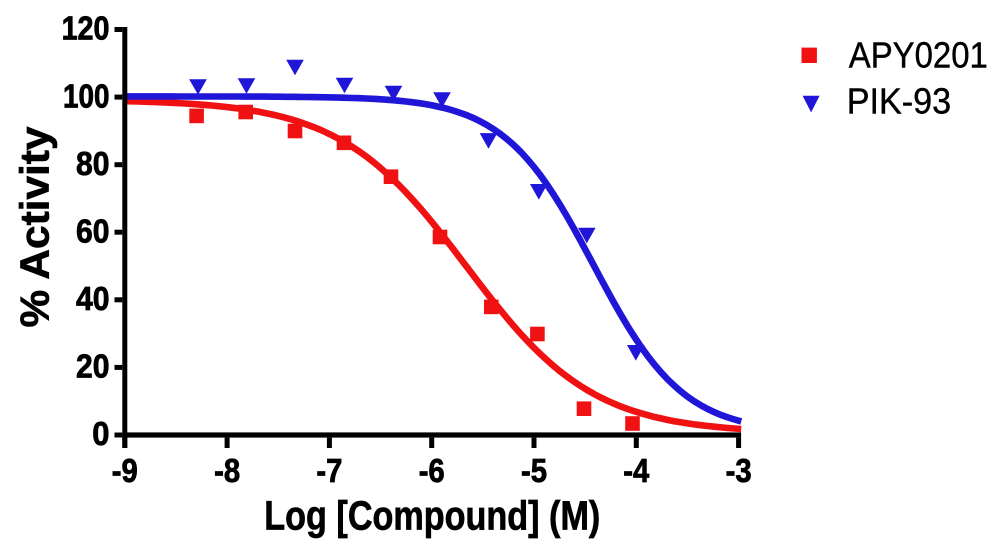 The image size is (1000, 557). Describe the element at coordinates (739, 470) in the screenshot. I see `svg-text: -3` at that location.